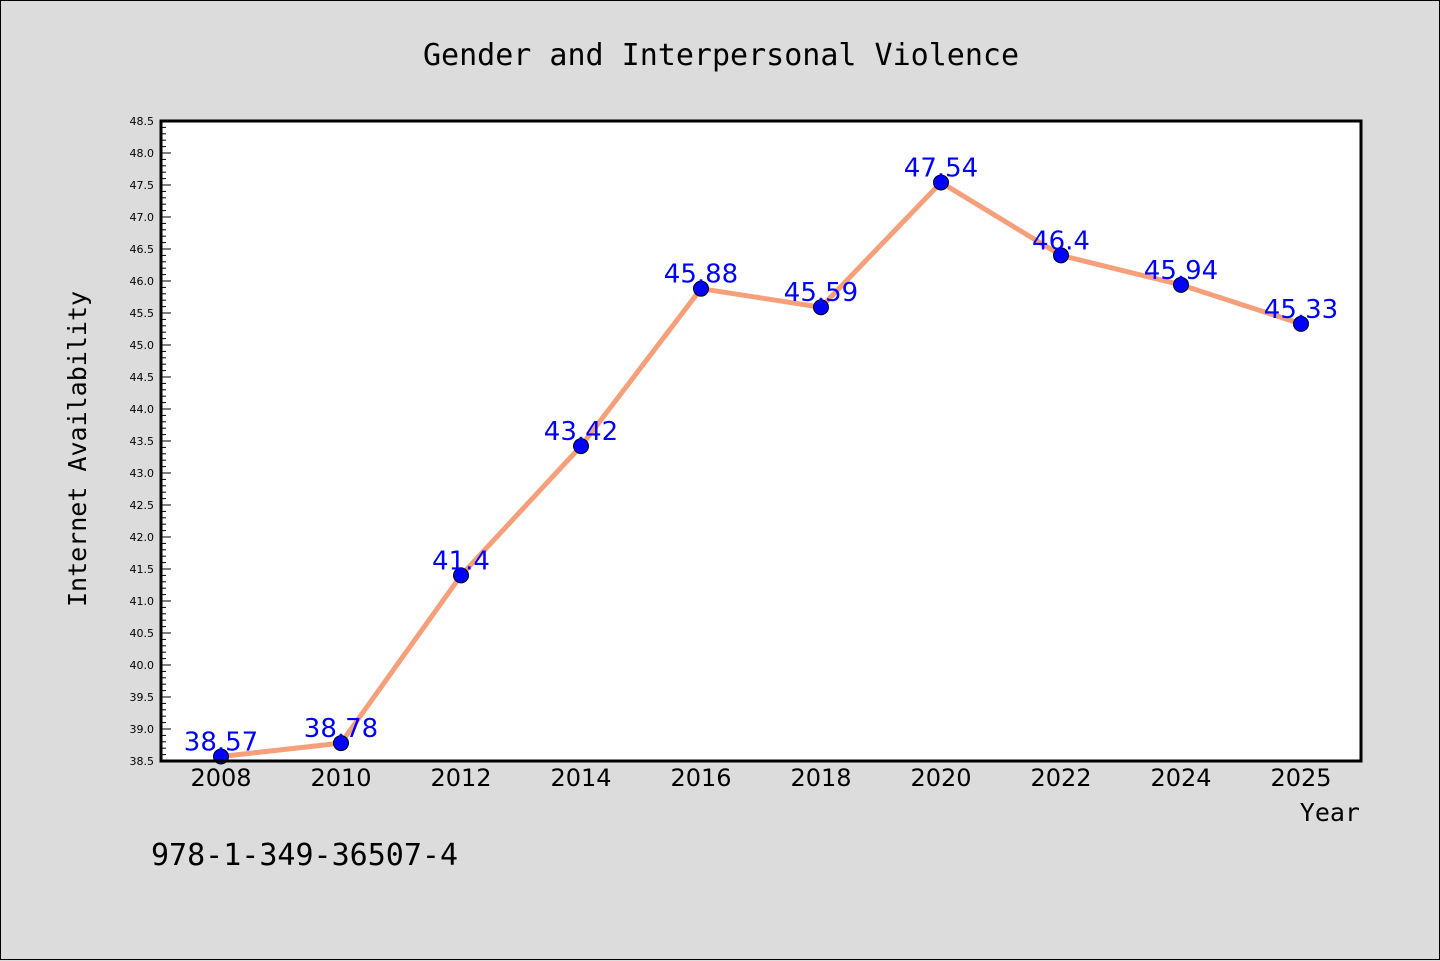 This screenshot has width=1440, height=961. I want to click on y-tick-label: 45.5, so click(142, 313).